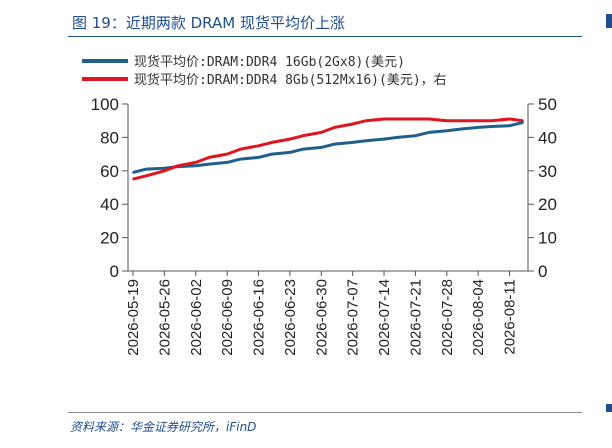 Image resolution: width=612 pixels, height=448 pixels. What do you see at coordinates (105, 104) in the screenshot?
I see `left-y-tick-label-5: 100` at bounding box center [105, 104].